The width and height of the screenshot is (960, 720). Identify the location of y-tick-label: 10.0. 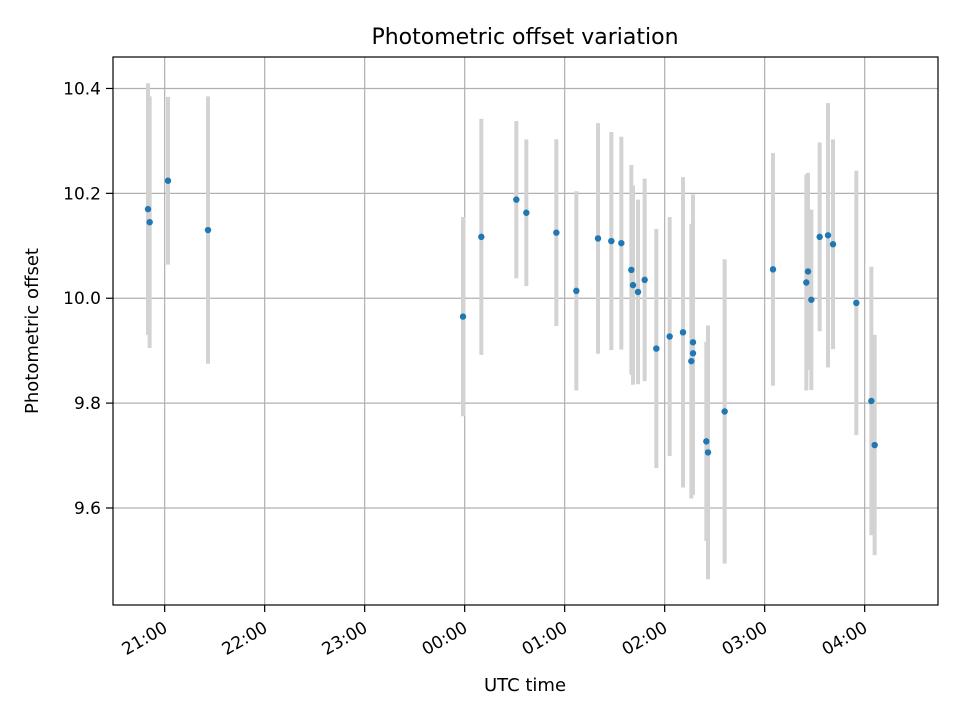
(82, 299).